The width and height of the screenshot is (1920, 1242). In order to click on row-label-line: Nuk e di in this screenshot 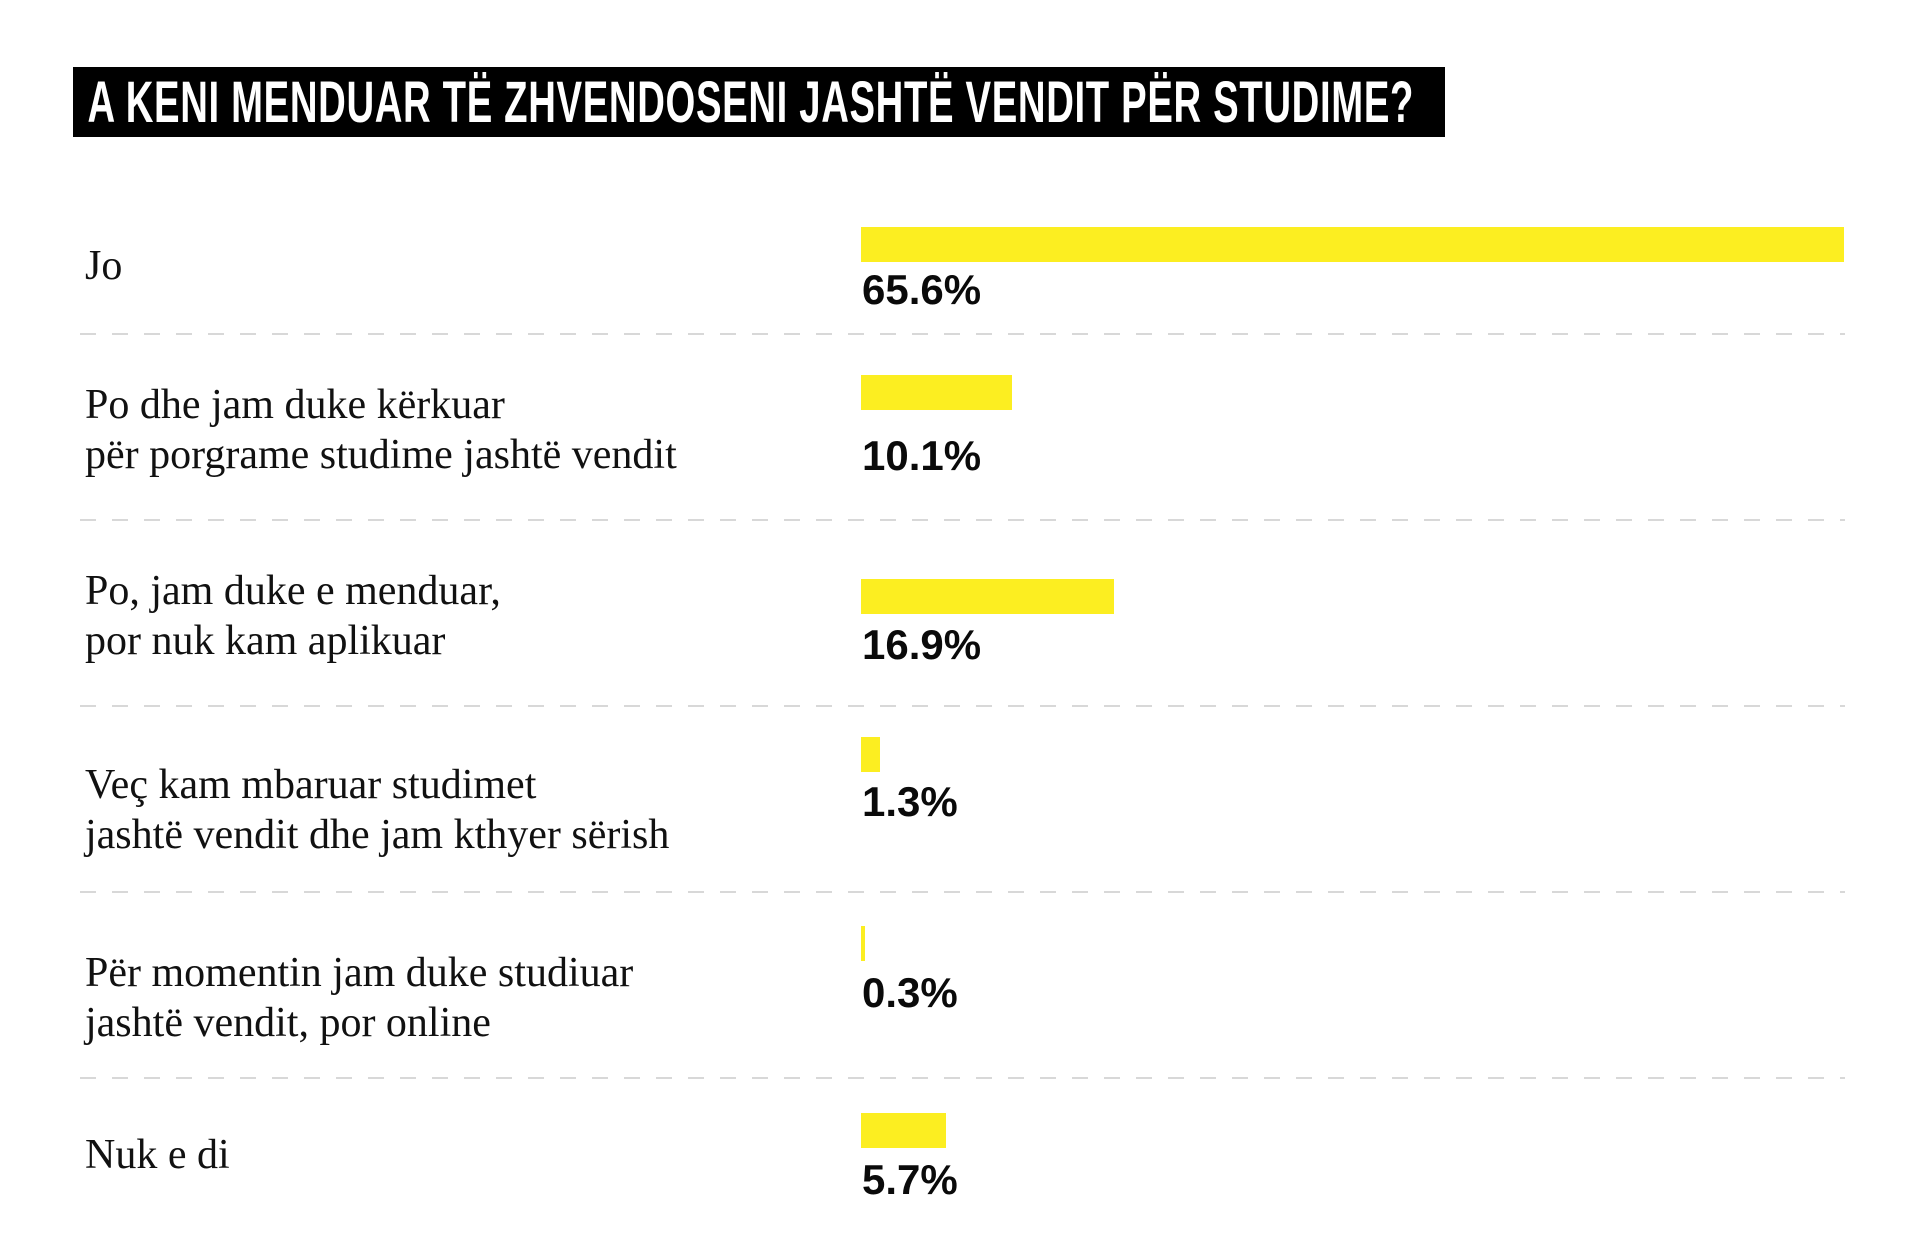, I will do `click(157, 1155)`.